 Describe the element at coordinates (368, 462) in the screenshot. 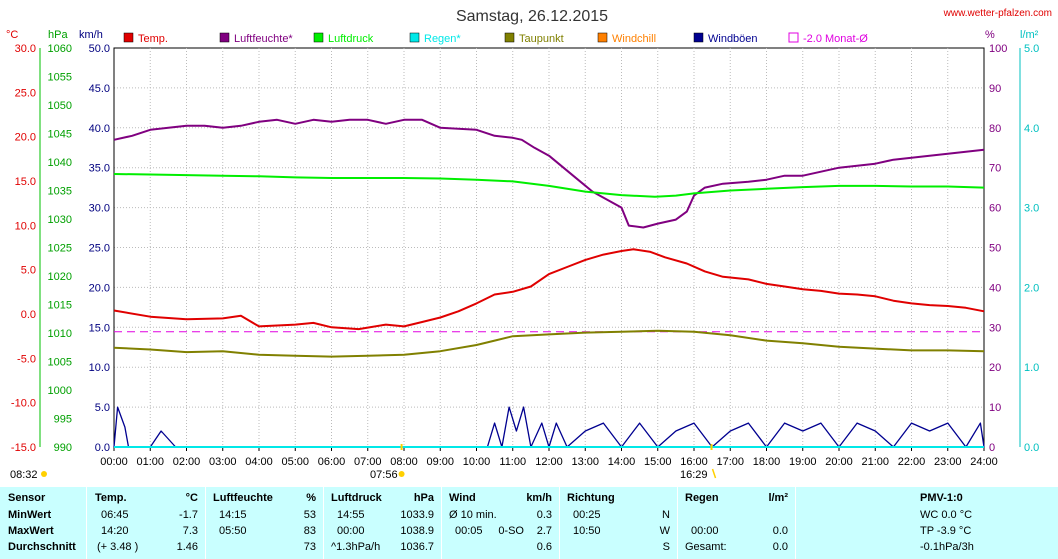

I see `x-tick-label: 07:00` at that location.